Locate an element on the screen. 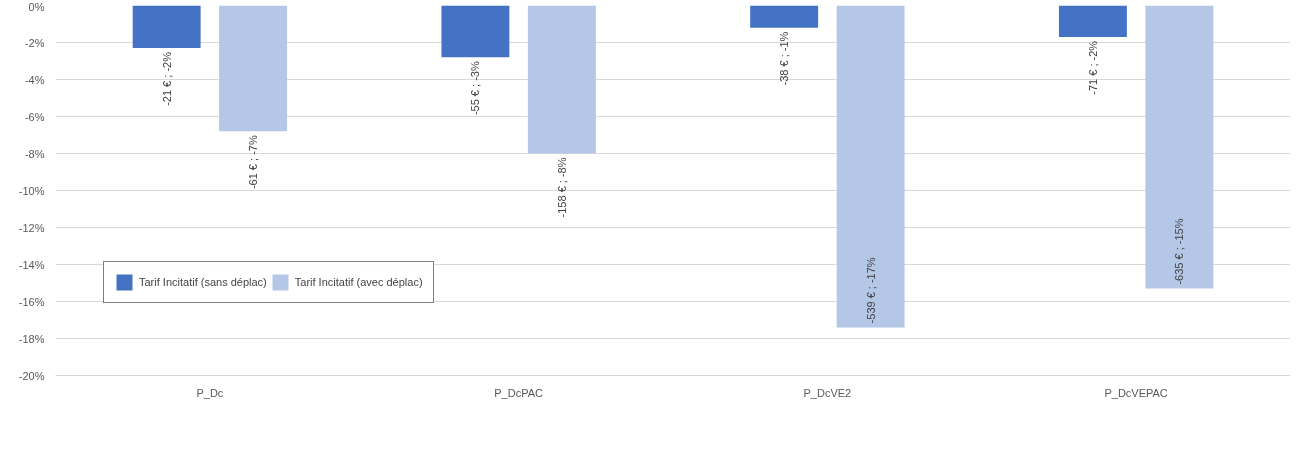  y-tick-label: 0% is located at coordinates (36, 6).